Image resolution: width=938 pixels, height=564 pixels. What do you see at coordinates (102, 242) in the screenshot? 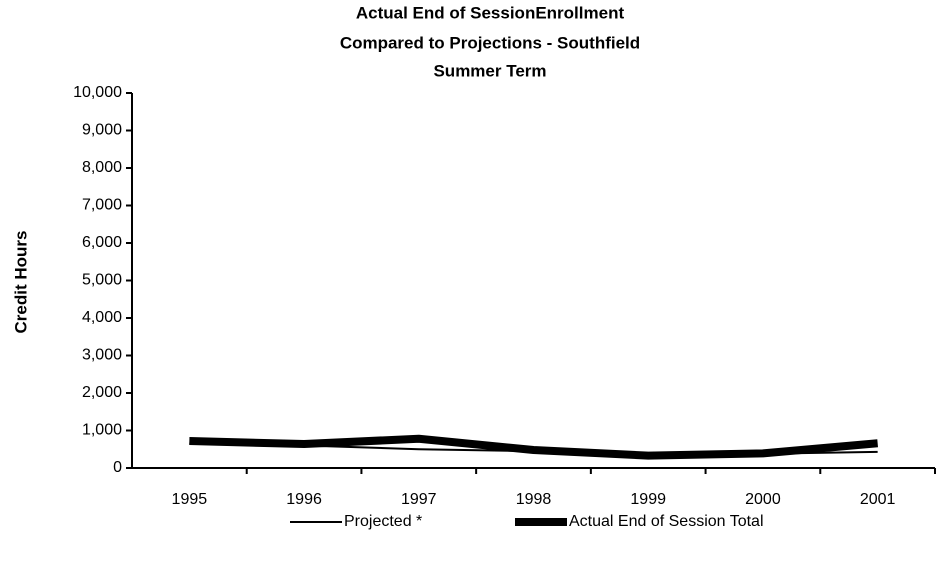
I see `y-tick-label: 6,000` at bounding box center [102, 242].